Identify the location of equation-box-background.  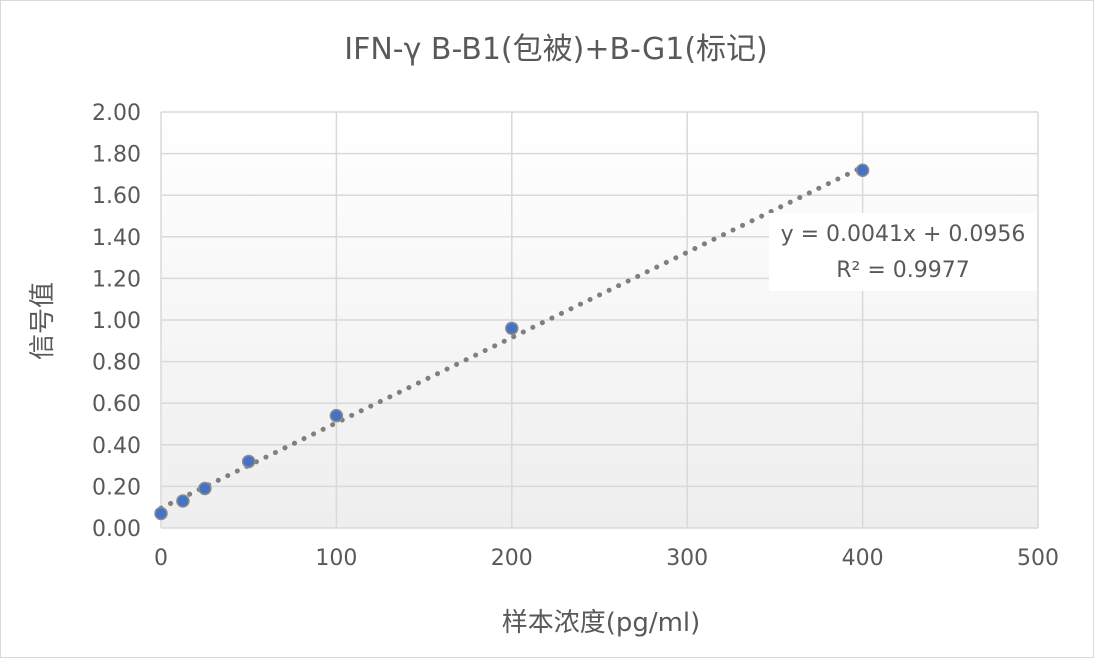
(903, 252).